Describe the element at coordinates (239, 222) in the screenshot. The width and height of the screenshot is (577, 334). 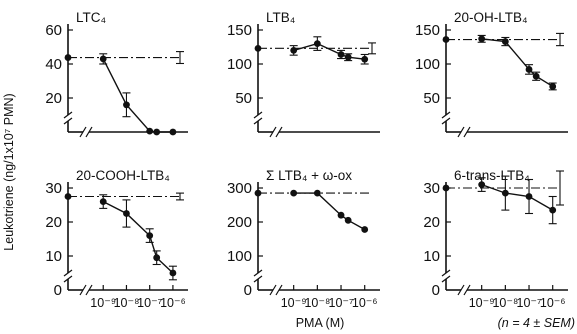
I see `y-tick-label: 200` at that location.